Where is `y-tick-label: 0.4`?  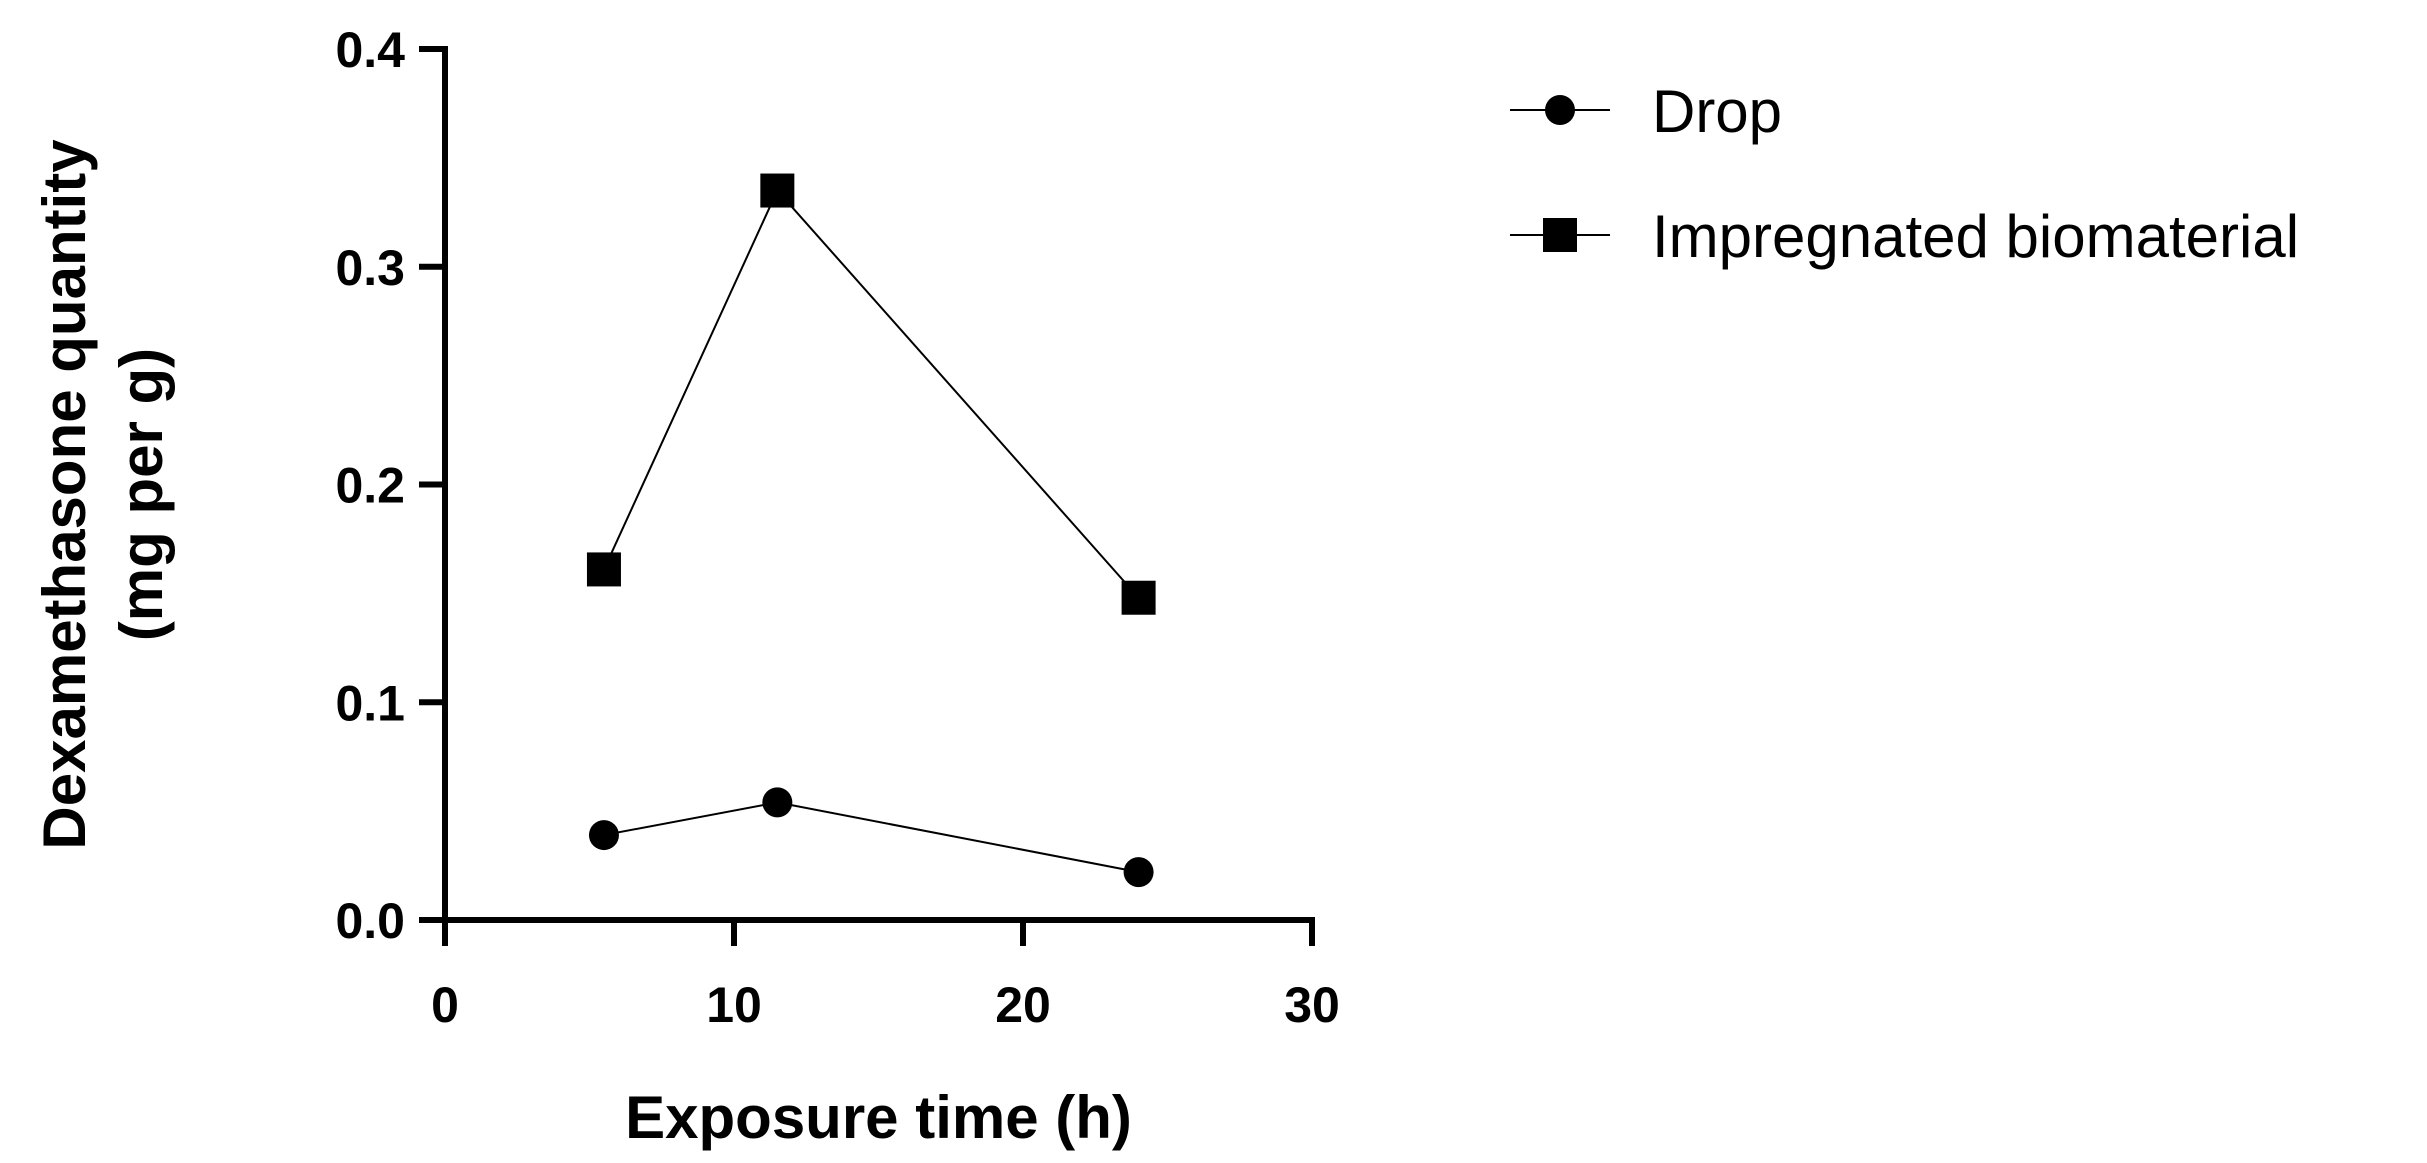 y-tick-label: 0.4 is located at coordinates (370, 50).